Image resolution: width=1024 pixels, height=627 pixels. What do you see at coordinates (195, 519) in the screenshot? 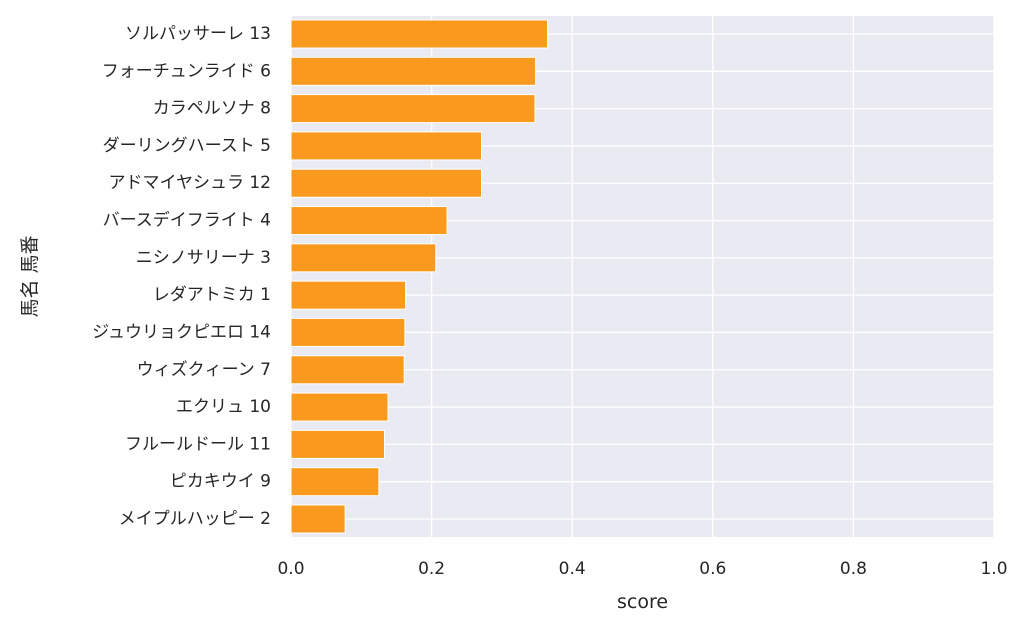
I see `y-tick-label: メイプルハッピー 2` at bounding box center [195, 519].